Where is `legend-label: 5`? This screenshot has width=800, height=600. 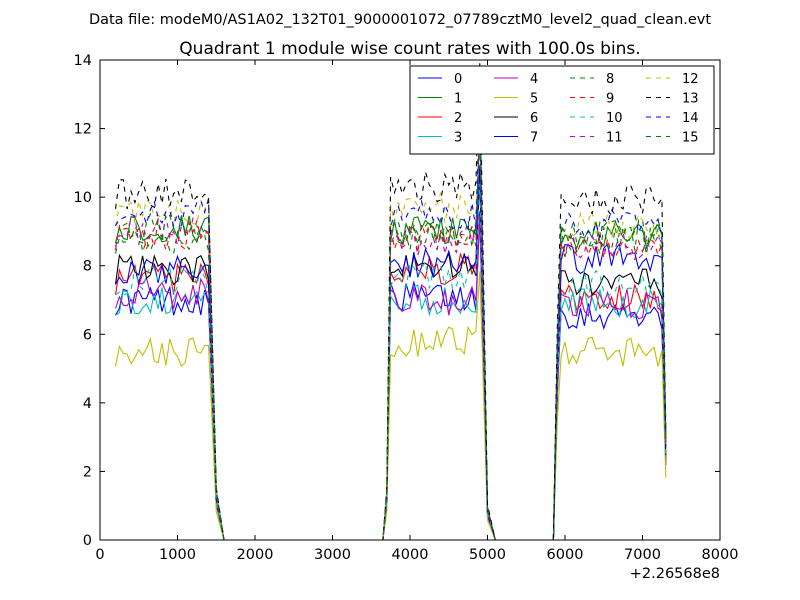 legend-label: 5 is located at coordinates (534, 99).